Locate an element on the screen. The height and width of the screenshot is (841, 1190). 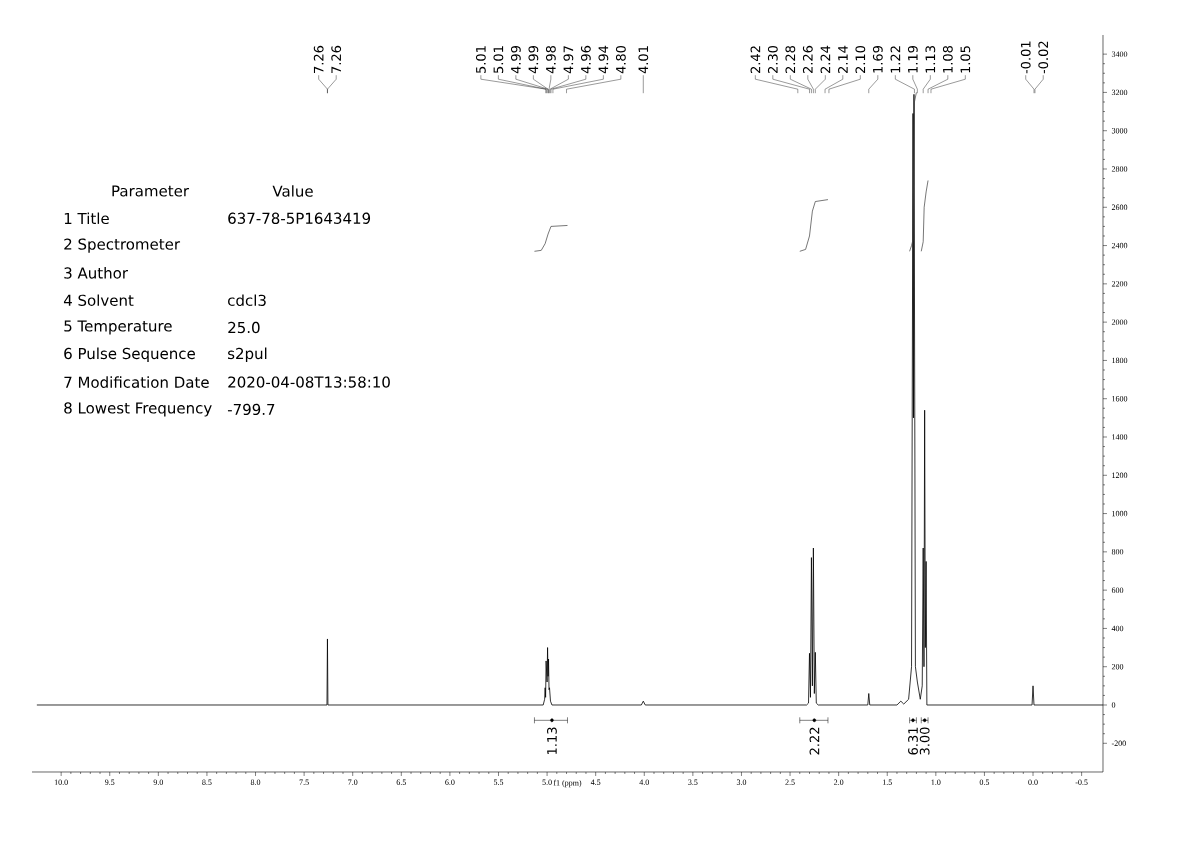
annotation: 6 Pulse Sequence is located at coordinates (129, 355).